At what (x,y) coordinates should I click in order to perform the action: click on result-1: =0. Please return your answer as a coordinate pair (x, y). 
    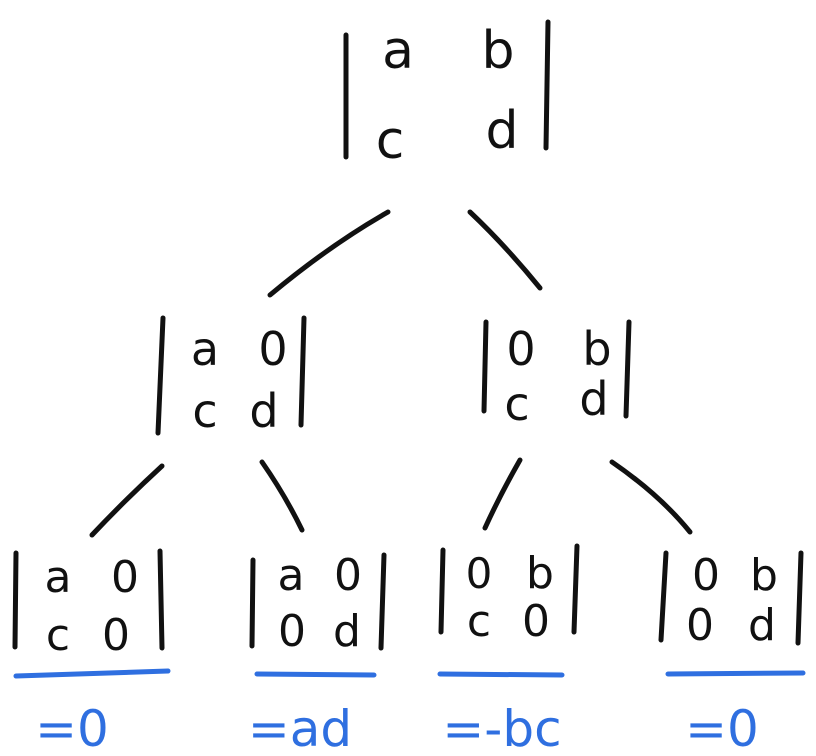
    Looking at the image, I should click on (72, 728).